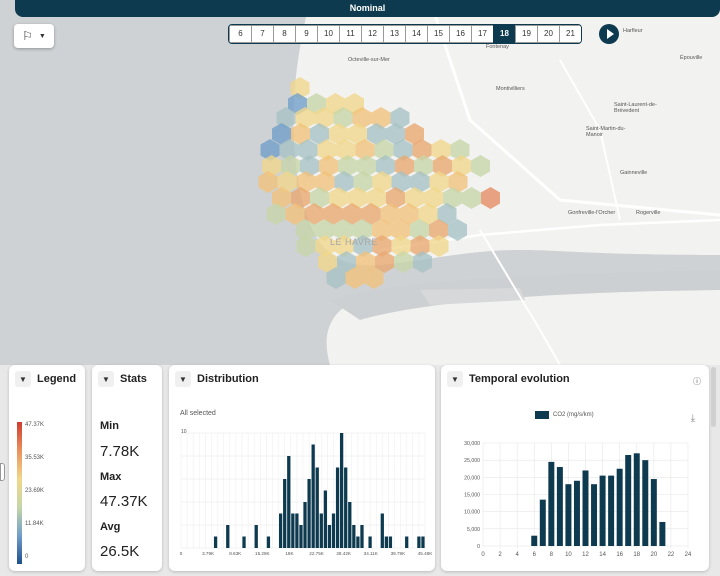 The image size is (720, 576). Describe the element at coordinates (372, 34) in the screenshot. I see `hour-button-12: 12` at that location.